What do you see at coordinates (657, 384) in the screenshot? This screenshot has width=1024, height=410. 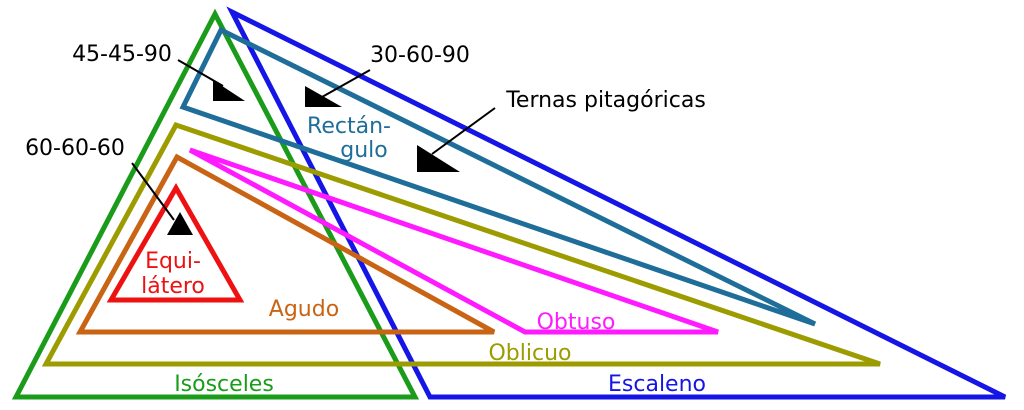 I see `scalene-label: Escaleno` at bounding box center [657, 384].